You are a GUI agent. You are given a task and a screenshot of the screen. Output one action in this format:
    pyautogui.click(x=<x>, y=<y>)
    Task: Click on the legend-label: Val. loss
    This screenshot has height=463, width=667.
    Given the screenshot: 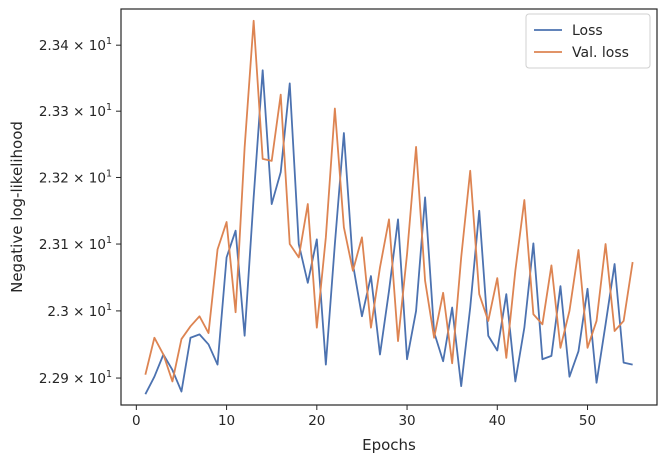 What is the action you would take?
    pyautogui.click(x=600, y=53)
    